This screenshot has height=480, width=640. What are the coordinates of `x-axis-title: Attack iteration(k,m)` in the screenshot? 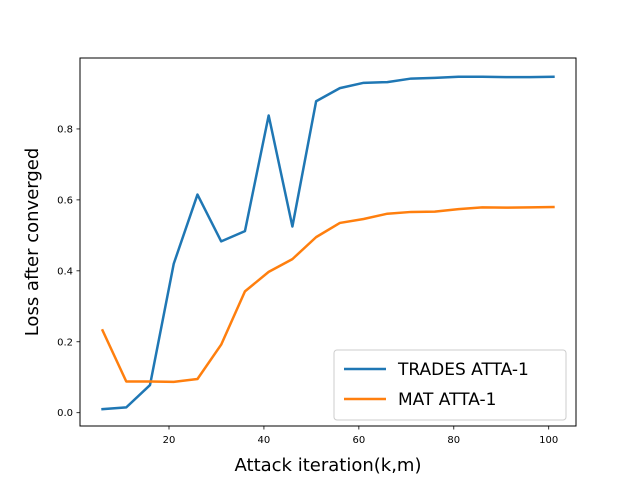 It's located at (328, 465).